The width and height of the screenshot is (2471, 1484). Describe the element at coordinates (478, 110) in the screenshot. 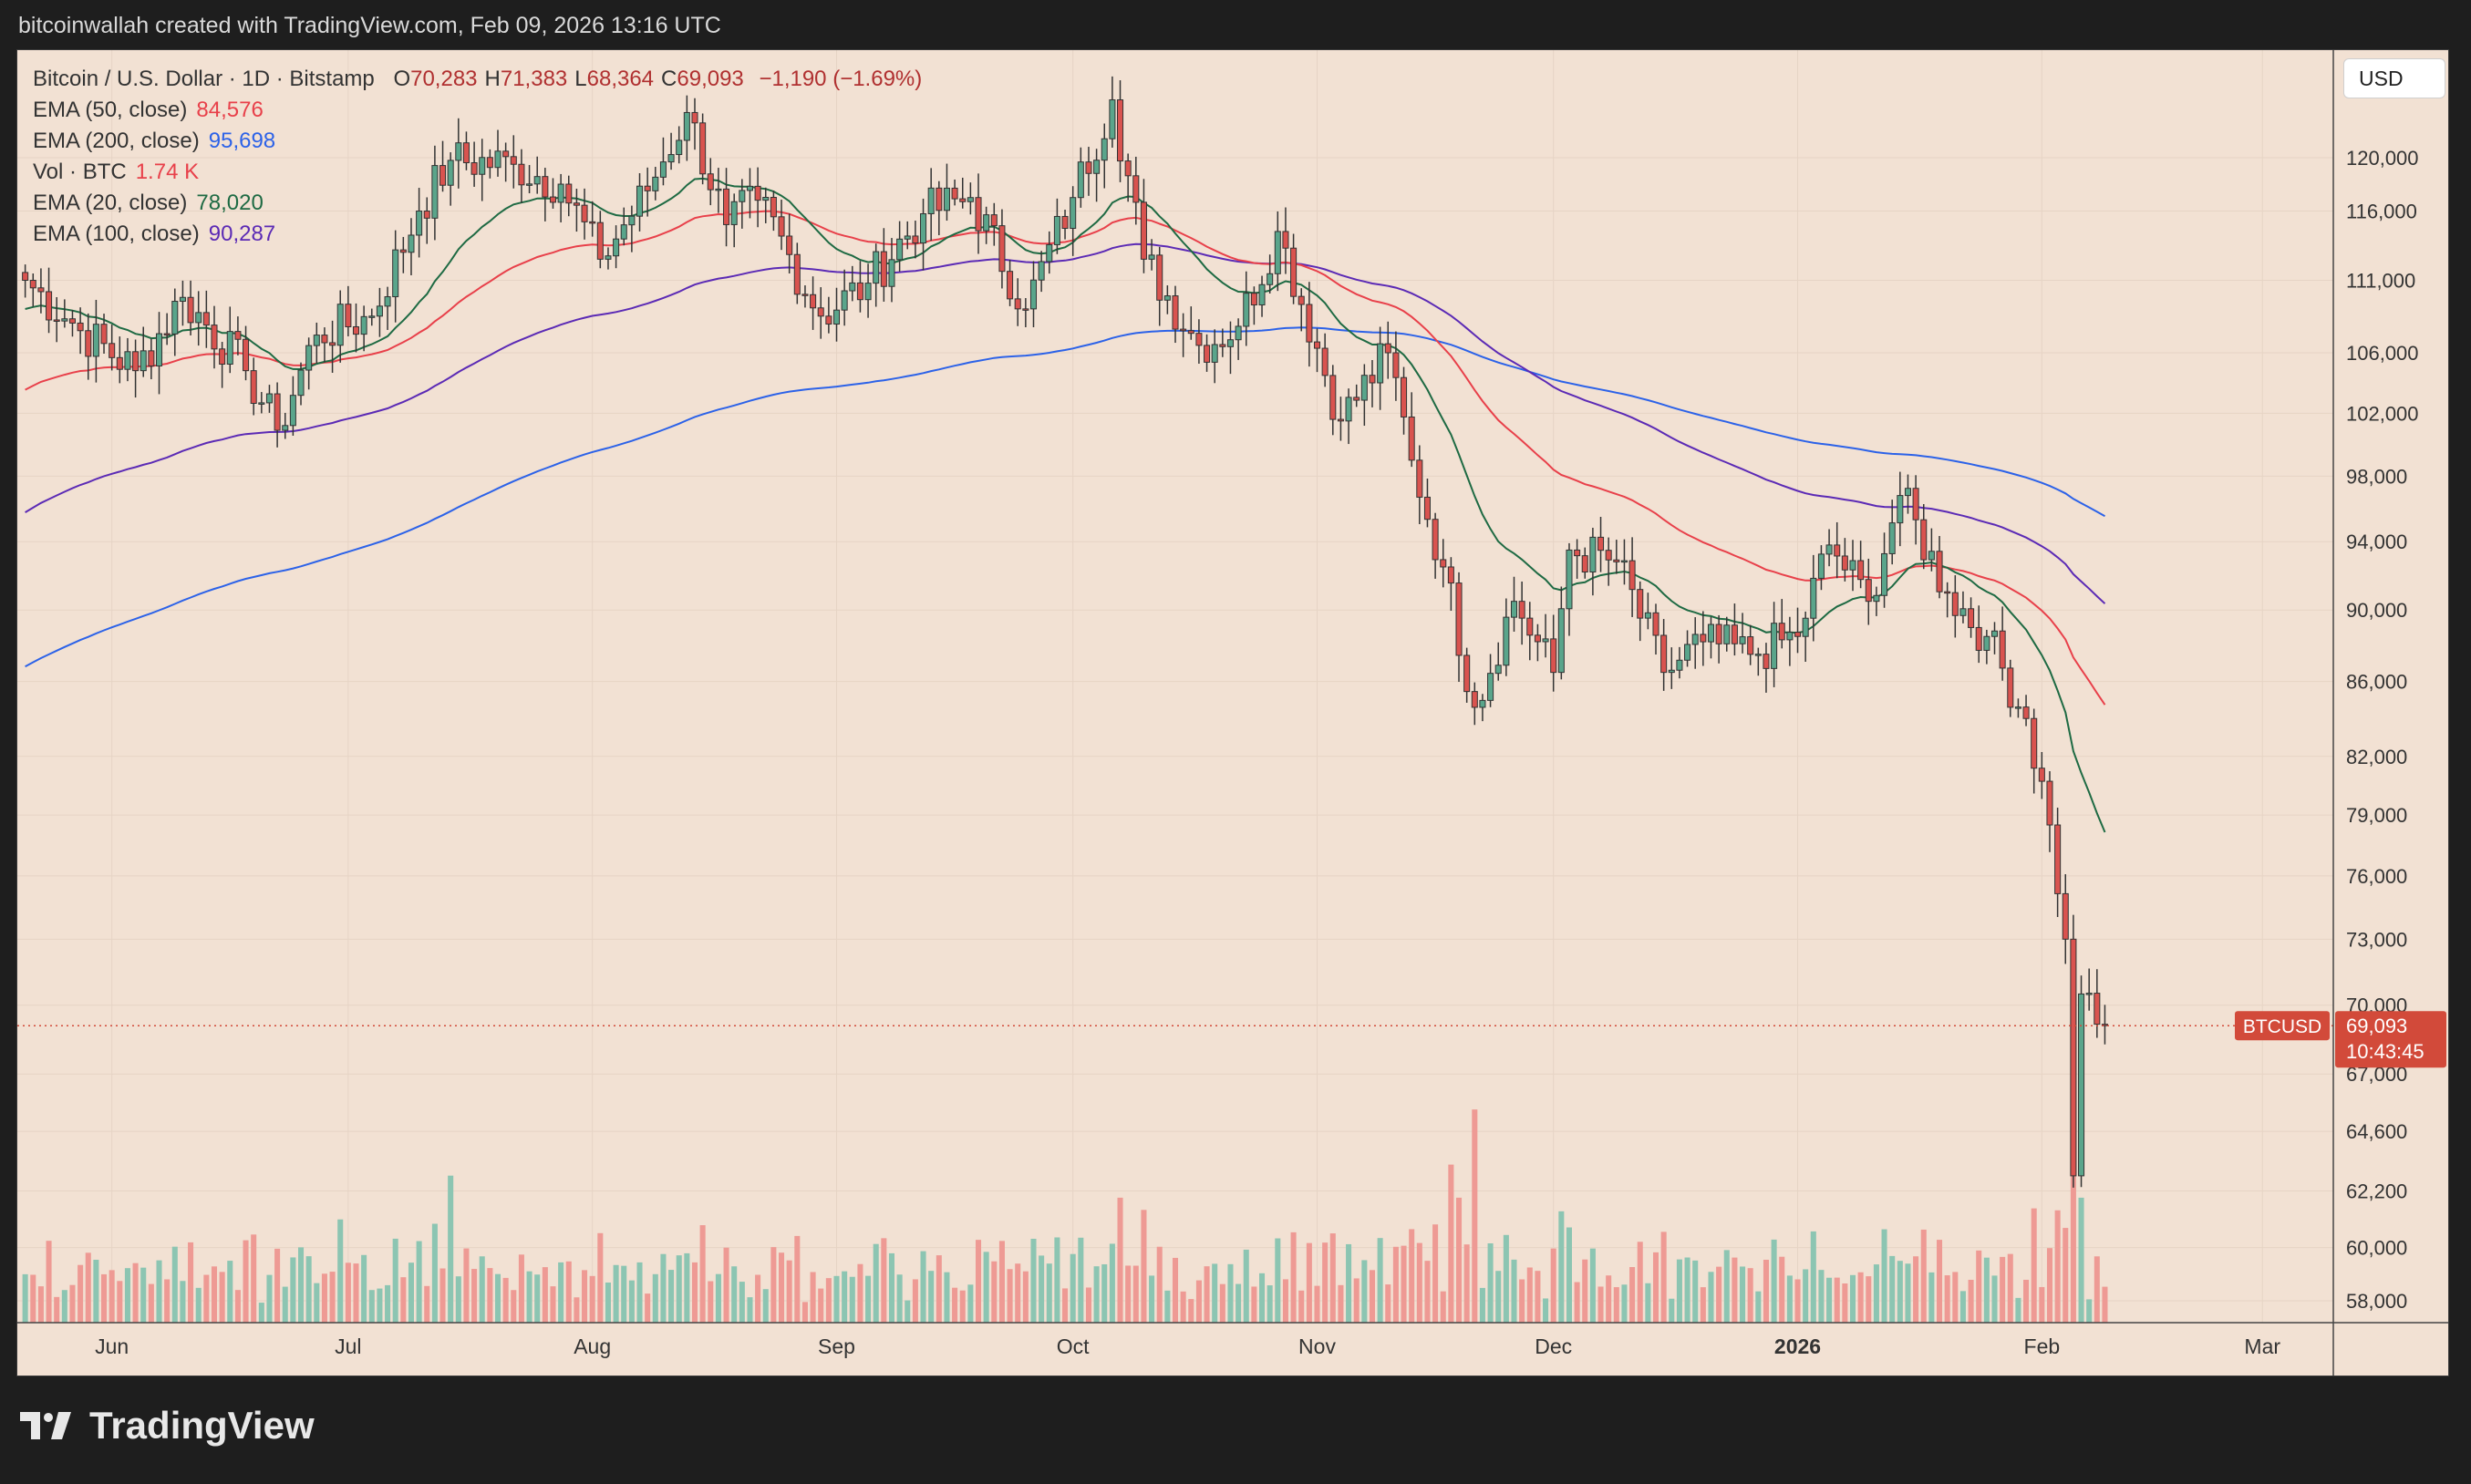

I see `indicator-row: EMA (50, close) 84,576` at that location.